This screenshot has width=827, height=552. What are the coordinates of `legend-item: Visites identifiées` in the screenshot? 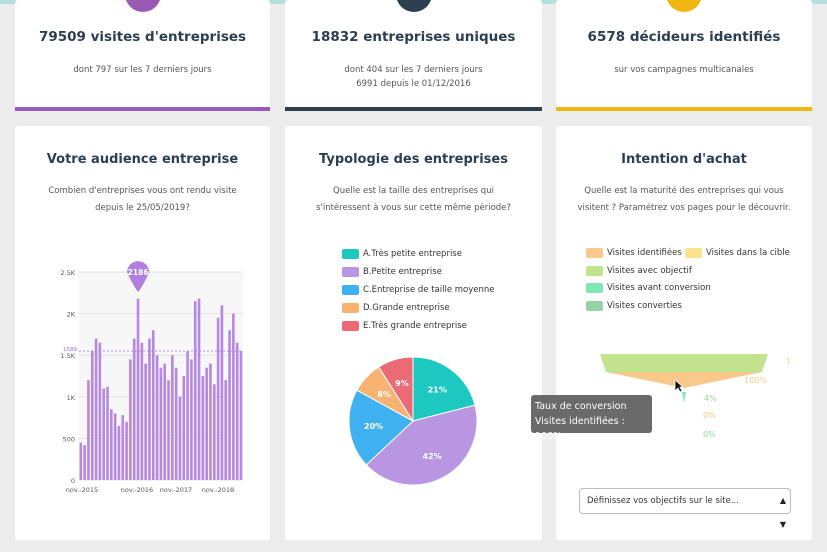 It's located at (634, 253).